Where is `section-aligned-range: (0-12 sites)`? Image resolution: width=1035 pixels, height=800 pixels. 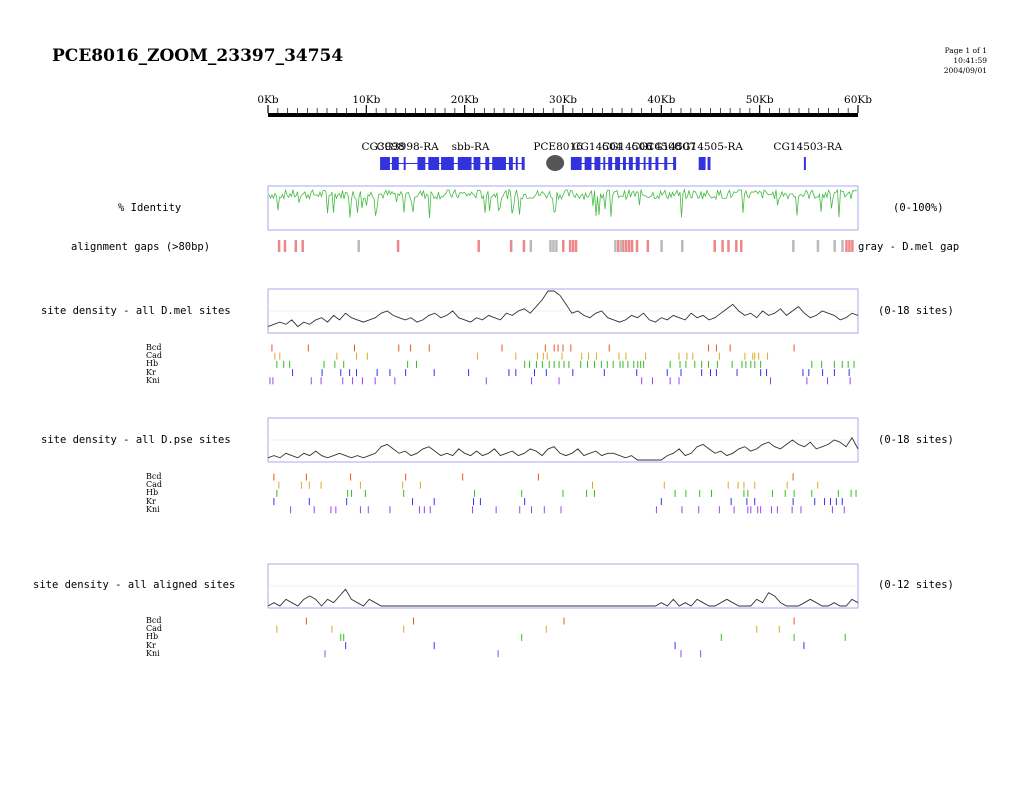 section-aligned-range: (0-12 sites) is located at coordinates (916, 585).